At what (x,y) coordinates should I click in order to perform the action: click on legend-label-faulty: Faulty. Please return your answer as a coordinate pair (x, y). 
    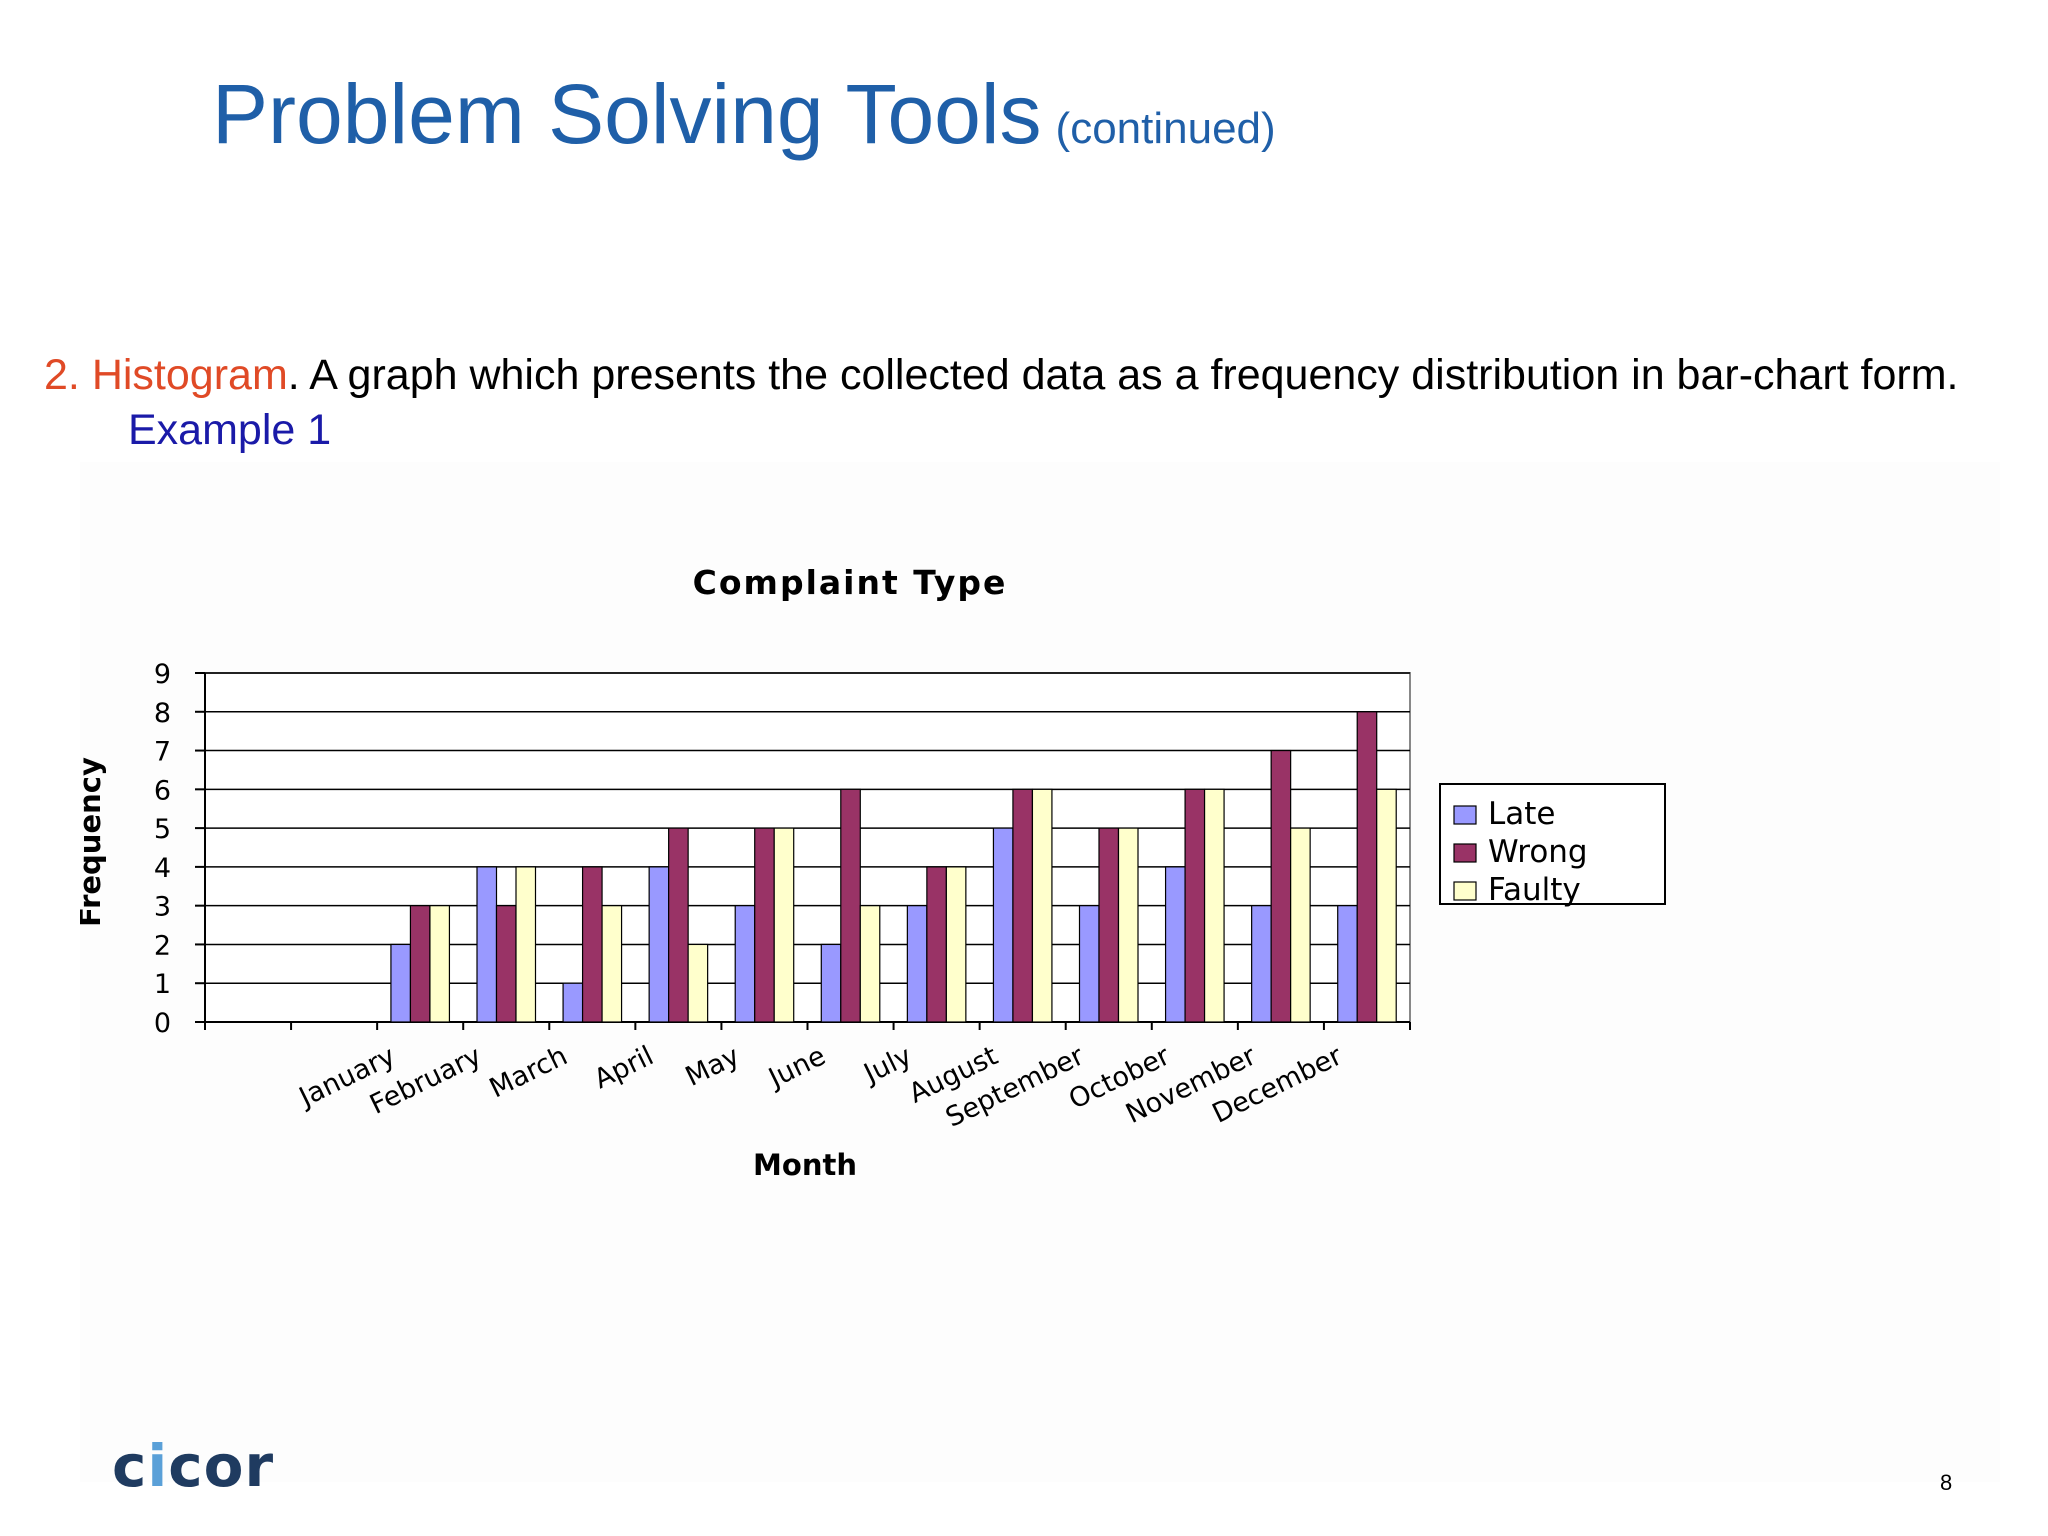
    Looking at the image, I should click on (1534, 890).